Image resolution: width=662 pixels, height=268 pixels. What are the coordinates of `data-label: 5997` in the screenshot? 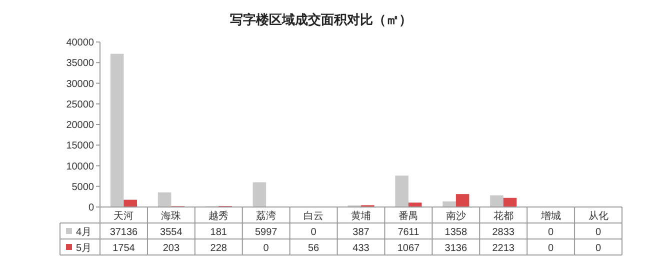 It's located at (266, 232).